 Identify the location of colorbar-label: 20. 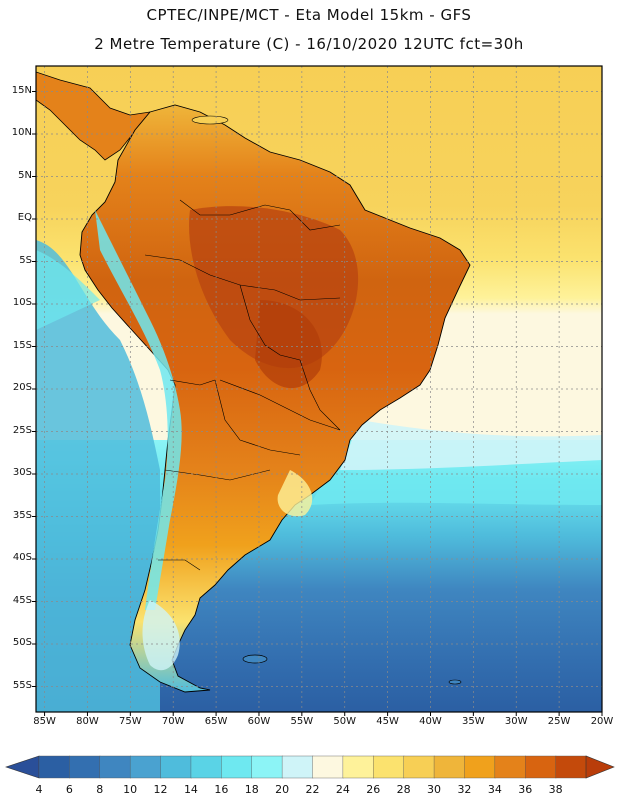
(282, 789).